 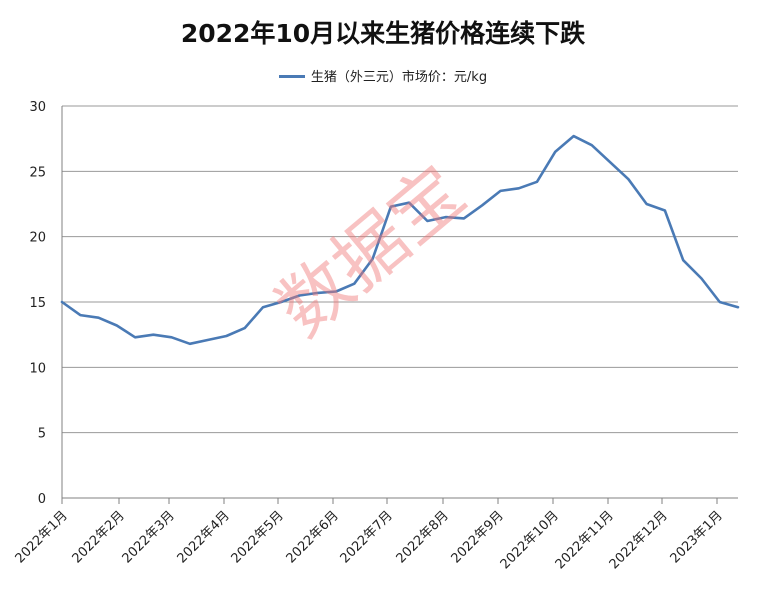 What do you see at coordinates (313, 537) in the screenshot?
I see `x-tick-label: 2022年6月` at bounding box center [313, 537].